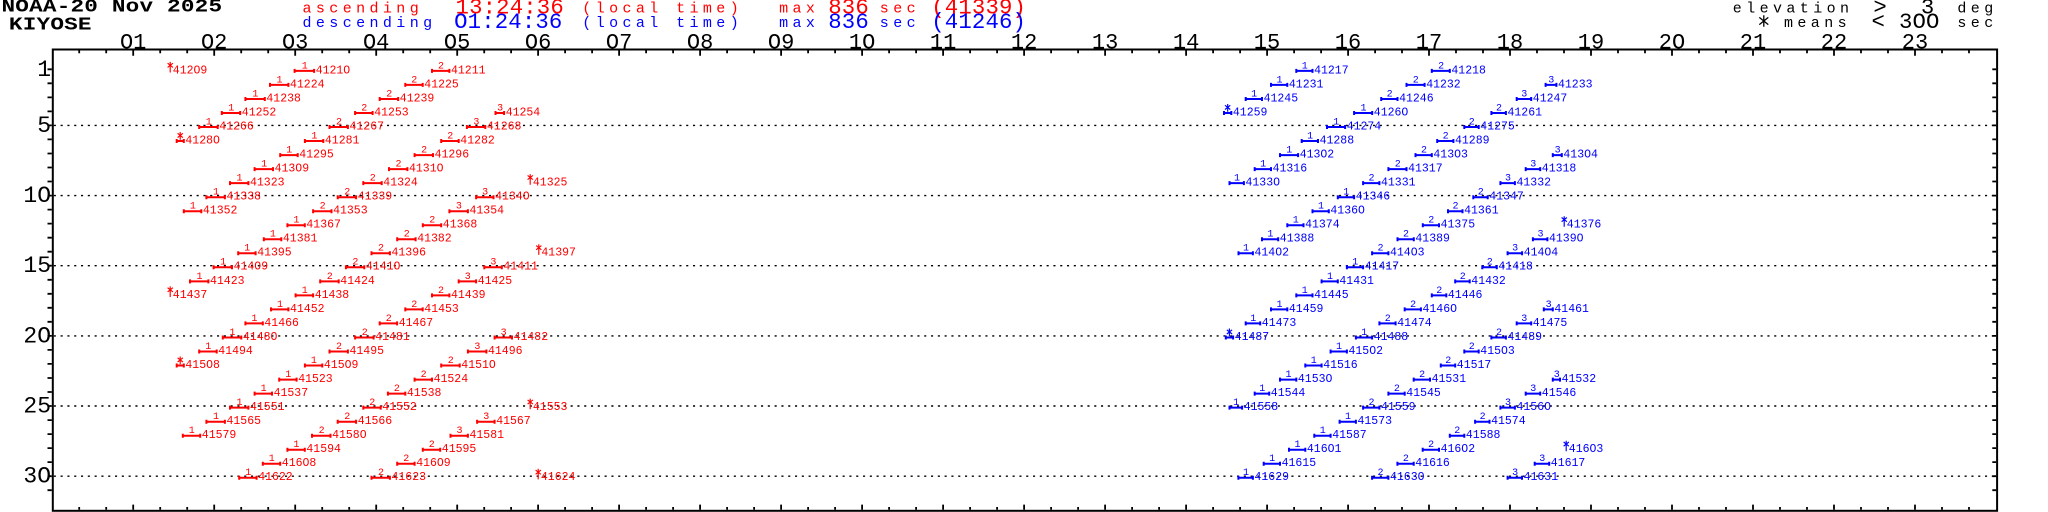 This screenshot has height=512, width=2048. Describe the element at coordinates (978, 22) in the screenshot. I see `svg-text: (41246)` at that location.